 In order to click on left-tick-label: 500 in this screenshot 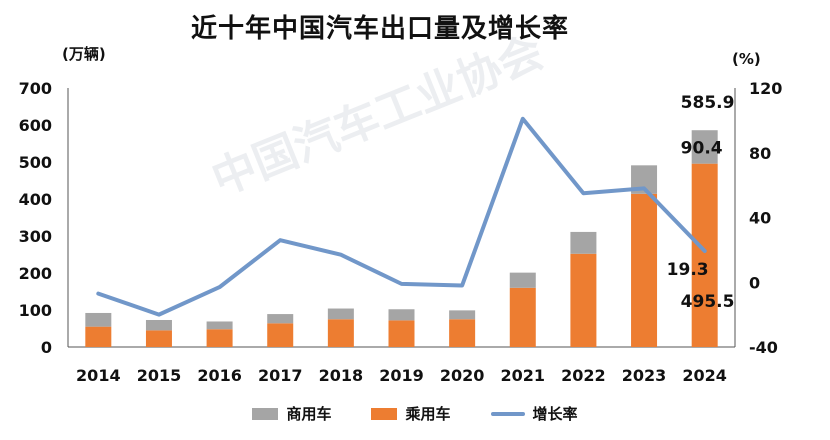, I will do `click(35, 162)`.